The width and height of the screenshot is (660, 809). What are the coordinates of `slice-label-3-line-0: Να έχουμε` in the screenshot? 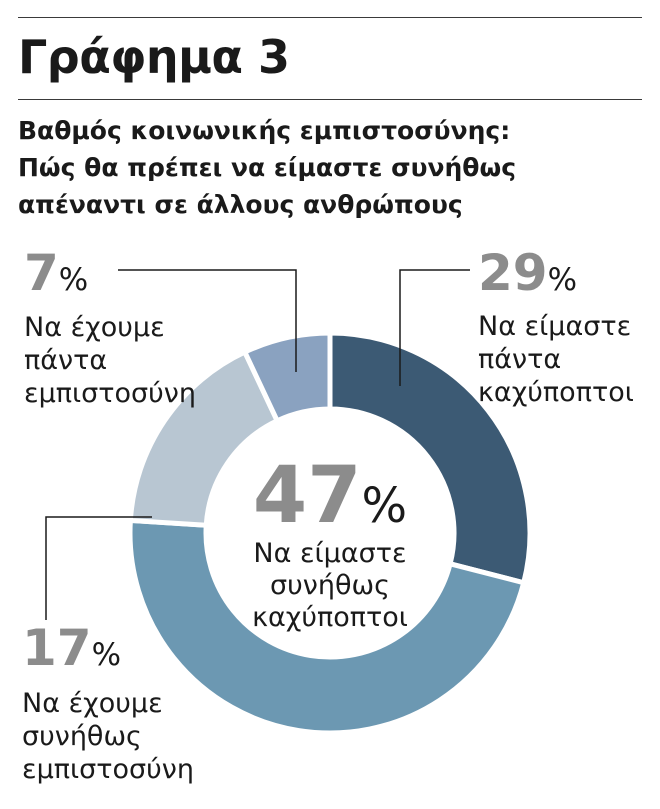 It's located at (94, 327).